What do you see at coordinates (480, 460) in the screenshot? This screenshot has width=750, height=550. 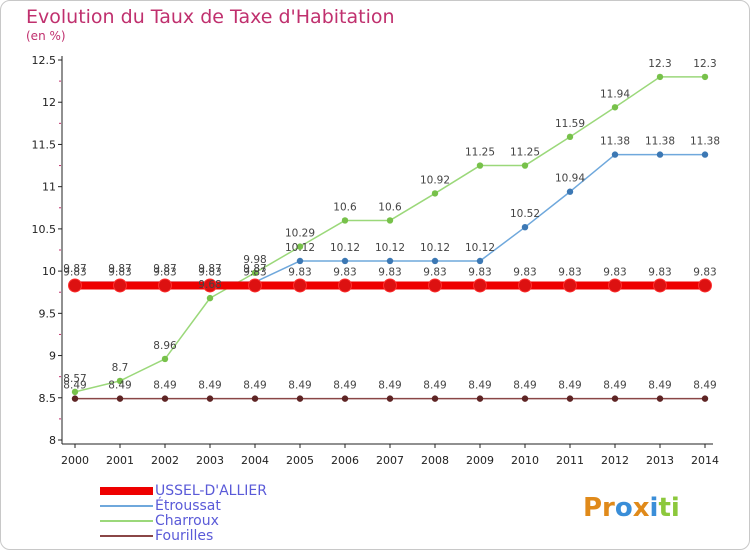 I see `x-tick-label: 2009` at bounding box center [480, 460].